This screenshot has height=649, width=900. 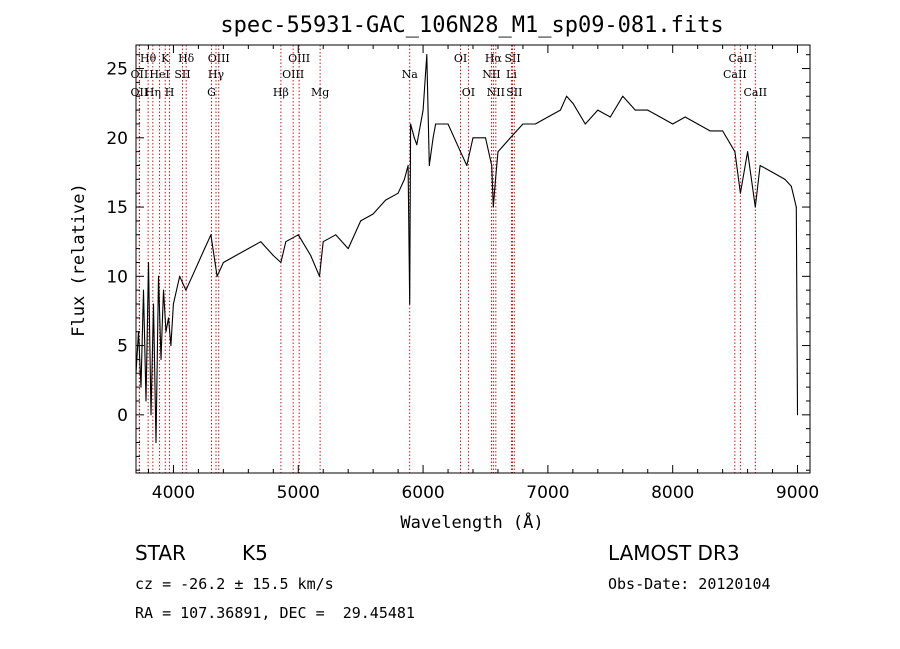 What do you see at coordinates (496, 92) in the screenshot?
I see `line-marker-label-21: NII` at bounding box center [496, 92].